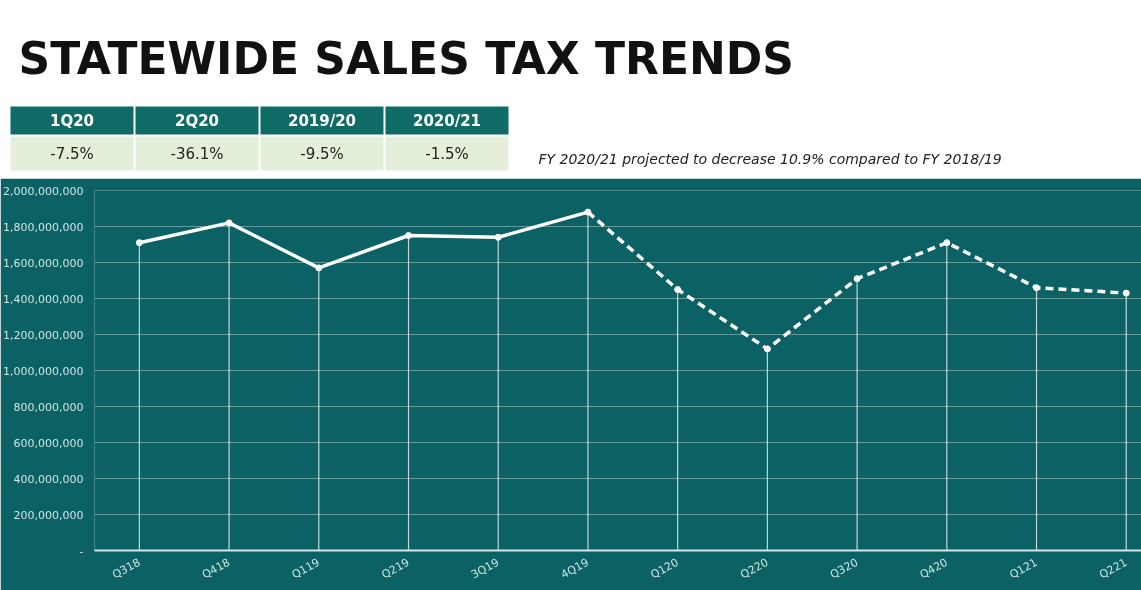 The width and height of the screenshot is (1141, 590). Describe the element at coordinates (48, 407) in the screenshot. I see `y-tick-label: 800,000,000` at that location.